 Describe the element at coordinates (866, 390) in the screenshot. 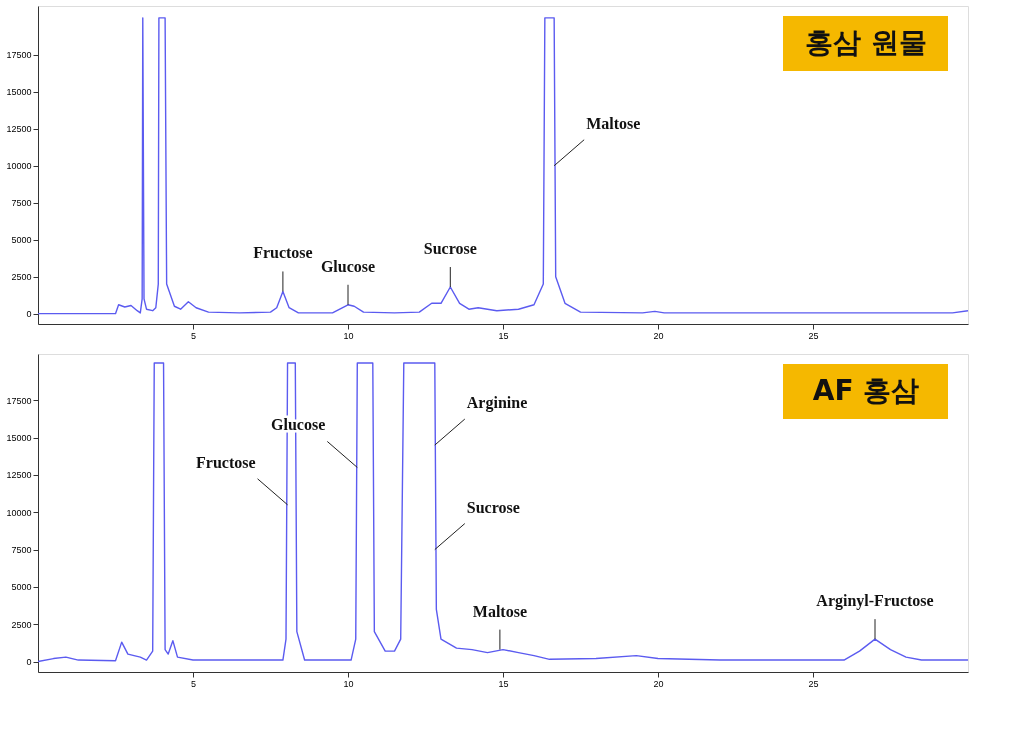

I see `text: AF 홍삼` at that location.